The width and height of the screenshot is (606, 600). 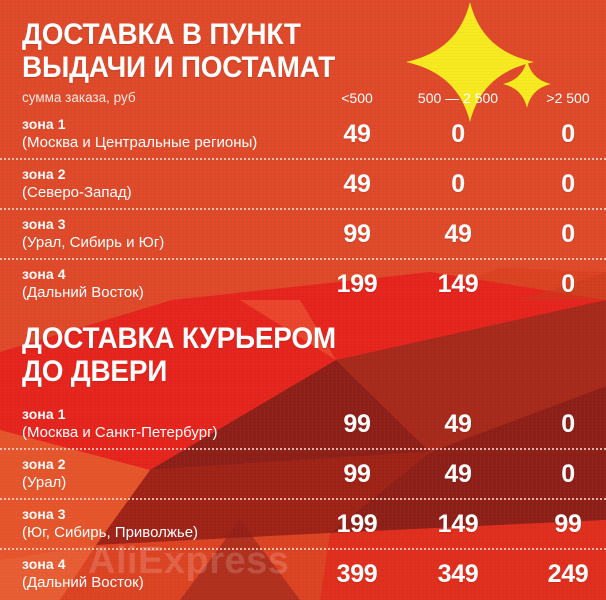 What do you see at coordinates (357, 98) in the screenshot?
I see `column-header-under-500: <500` at bounding box center [357, 98].